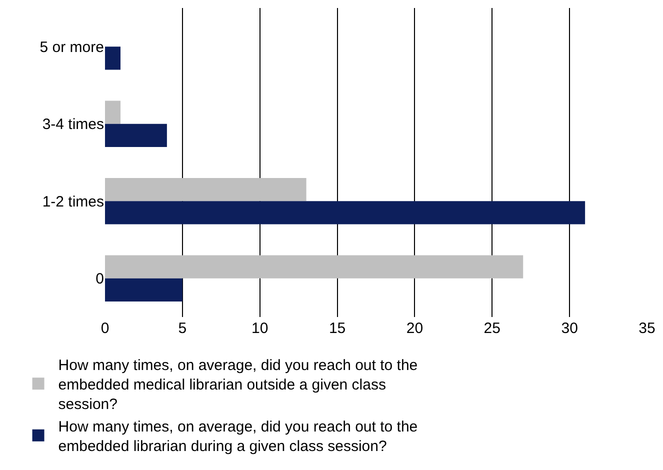 The width and height of the screenshot is (663, 470). Describe the element at coordinates (260, 328) in the screenshot. I see `x-tick-label: 10` at that location.